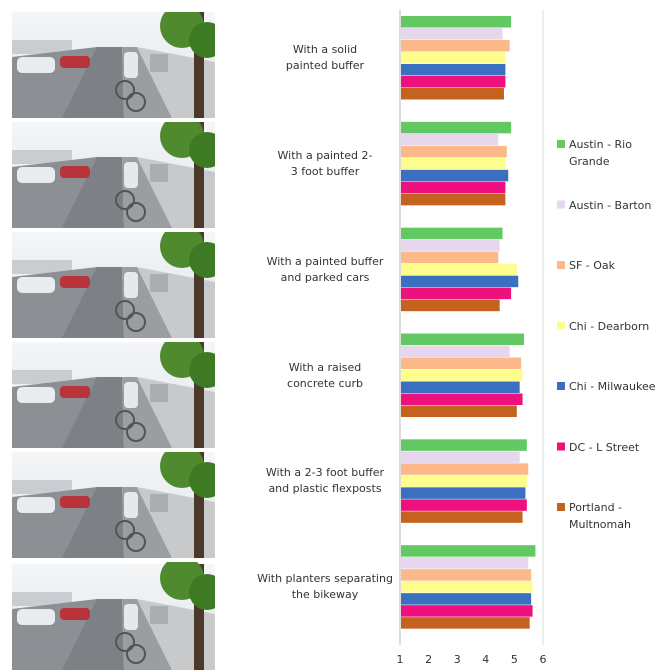 Image resolution: width=663 pixels, height=672 pixels. What do you see at coordinates (600, 153) in the screenshot?
I see `legend-label: Austin - Rio Grande` at bounding box center [600, 153].